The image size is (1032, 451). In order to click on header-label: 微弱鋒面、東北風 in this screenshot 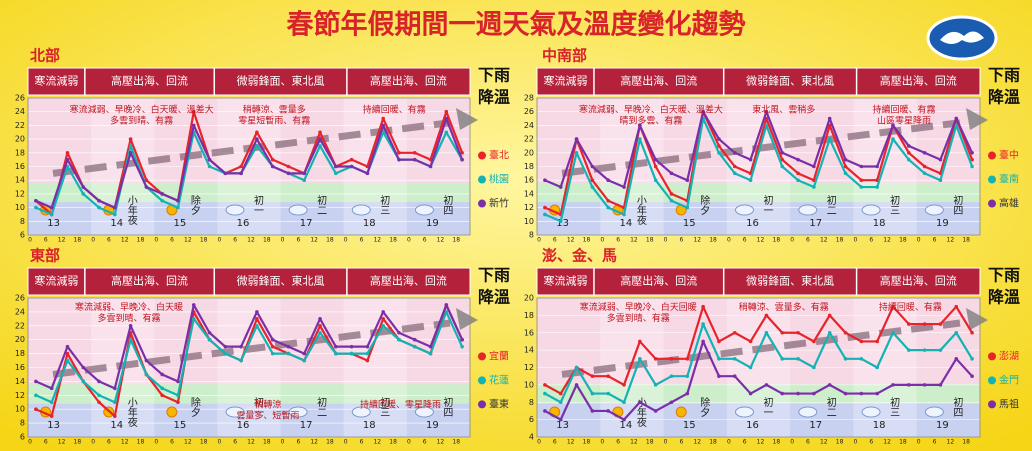, I will do `click(790, 281)`.